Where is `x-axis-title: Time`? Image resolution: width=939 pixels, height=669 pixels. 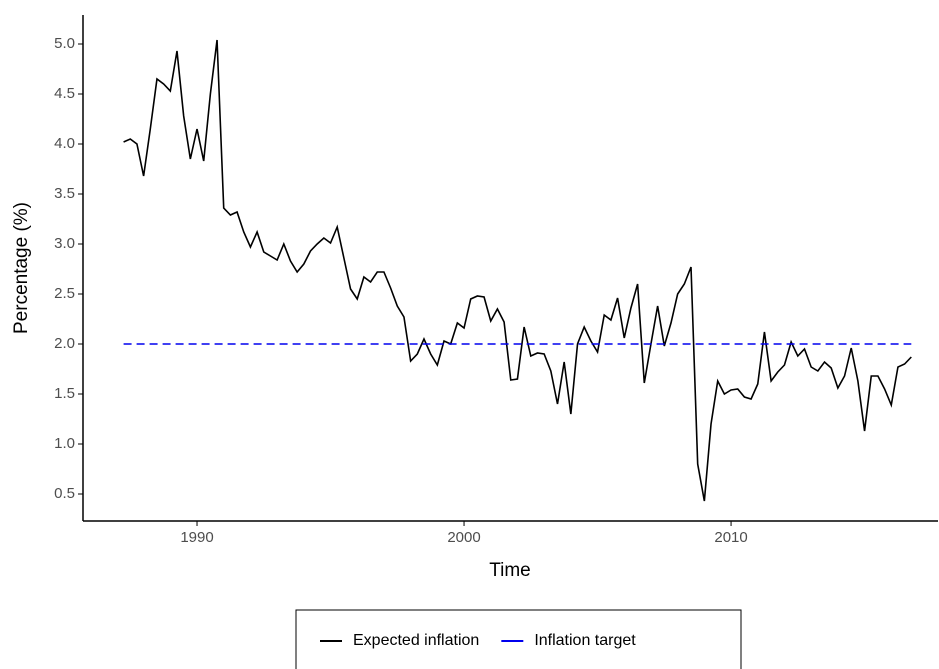
x-axis-title: Time is located at coordinates (510, 570).